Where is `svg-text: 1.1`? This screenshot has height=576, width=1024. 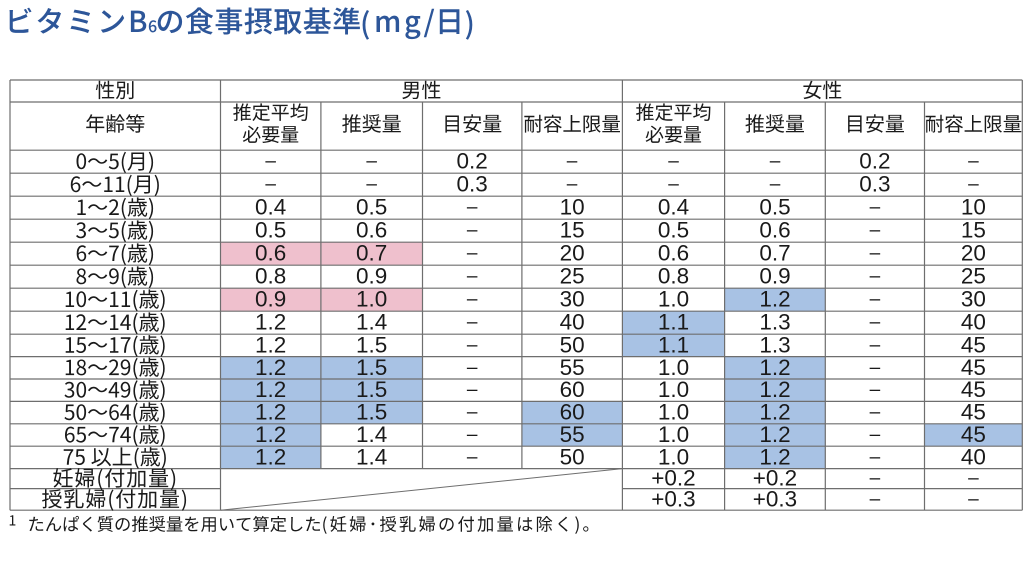
svg-text: 1.1 is located at coordinates (673, 344).